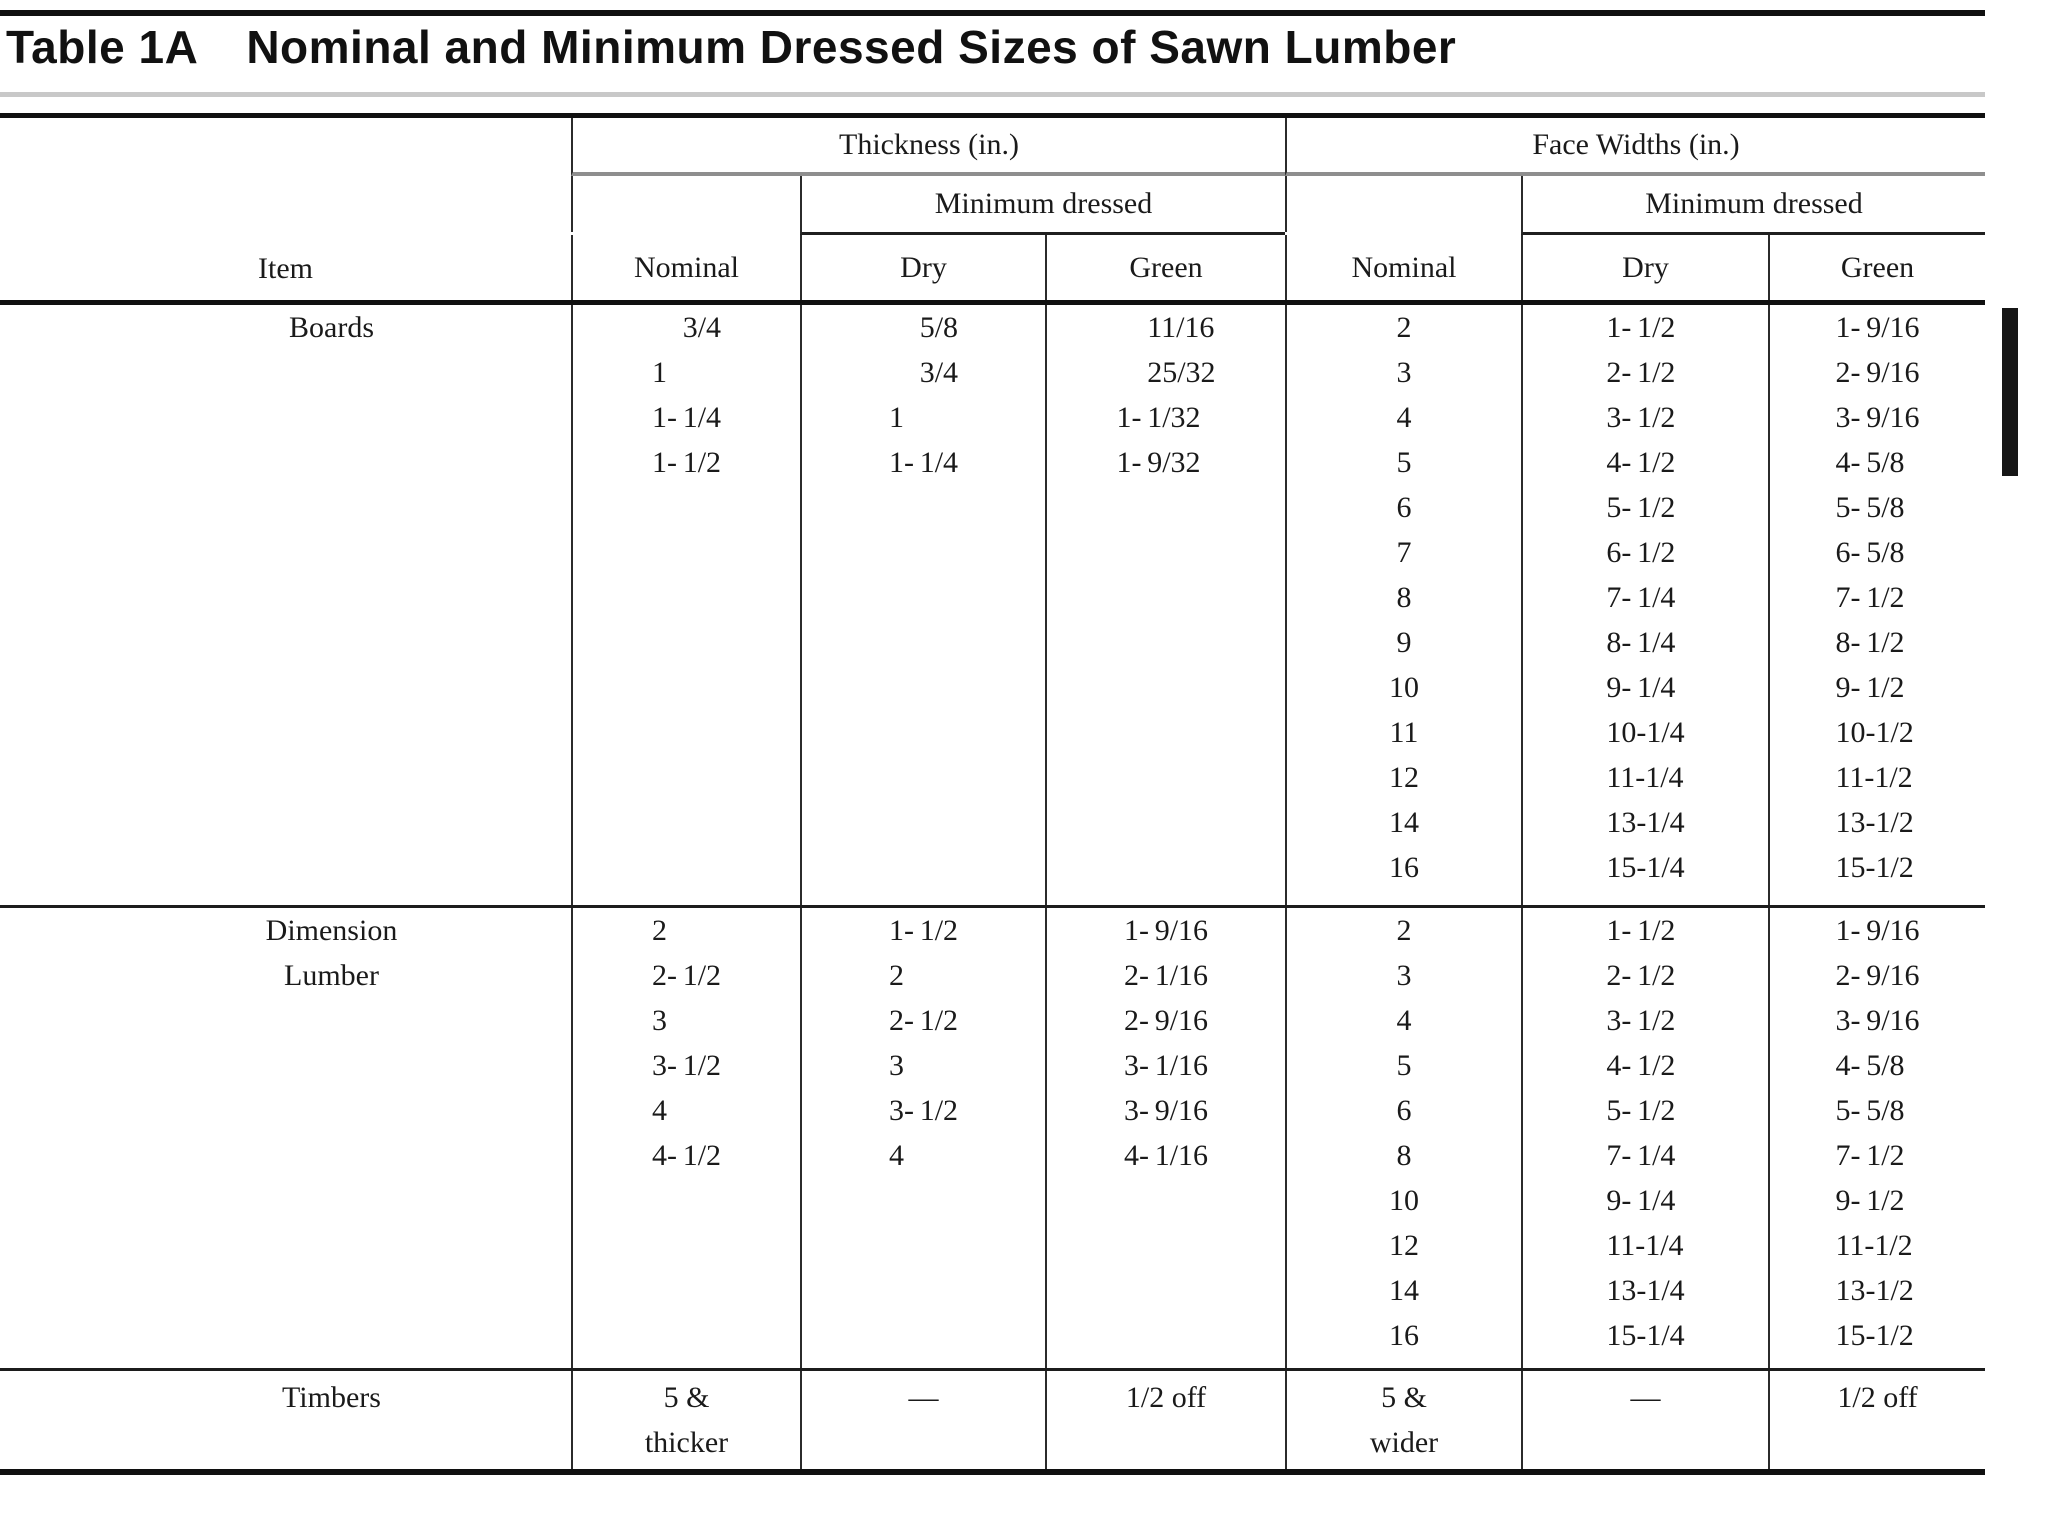 This screenshot has height=1517, width=2046. What do you see at coordinates (1404, 687) in the screenshot?
I see `value-line: 10` at bounding box center [1404, 687].